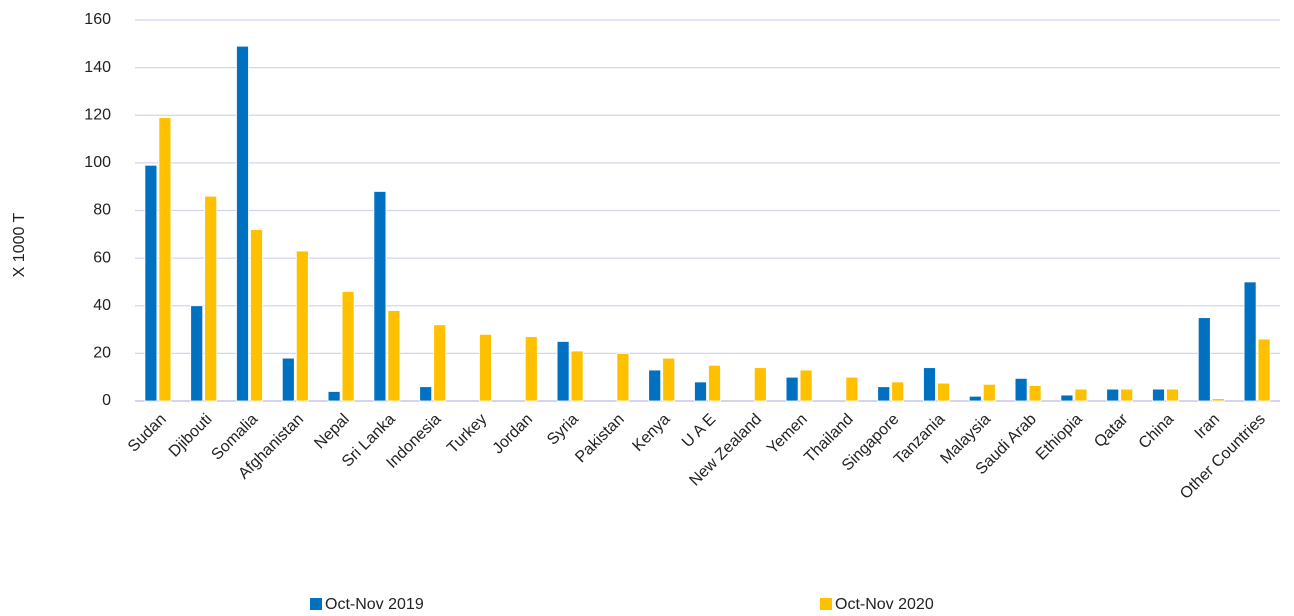  I want to click on y-tick-label: 160, so click(97, 19).